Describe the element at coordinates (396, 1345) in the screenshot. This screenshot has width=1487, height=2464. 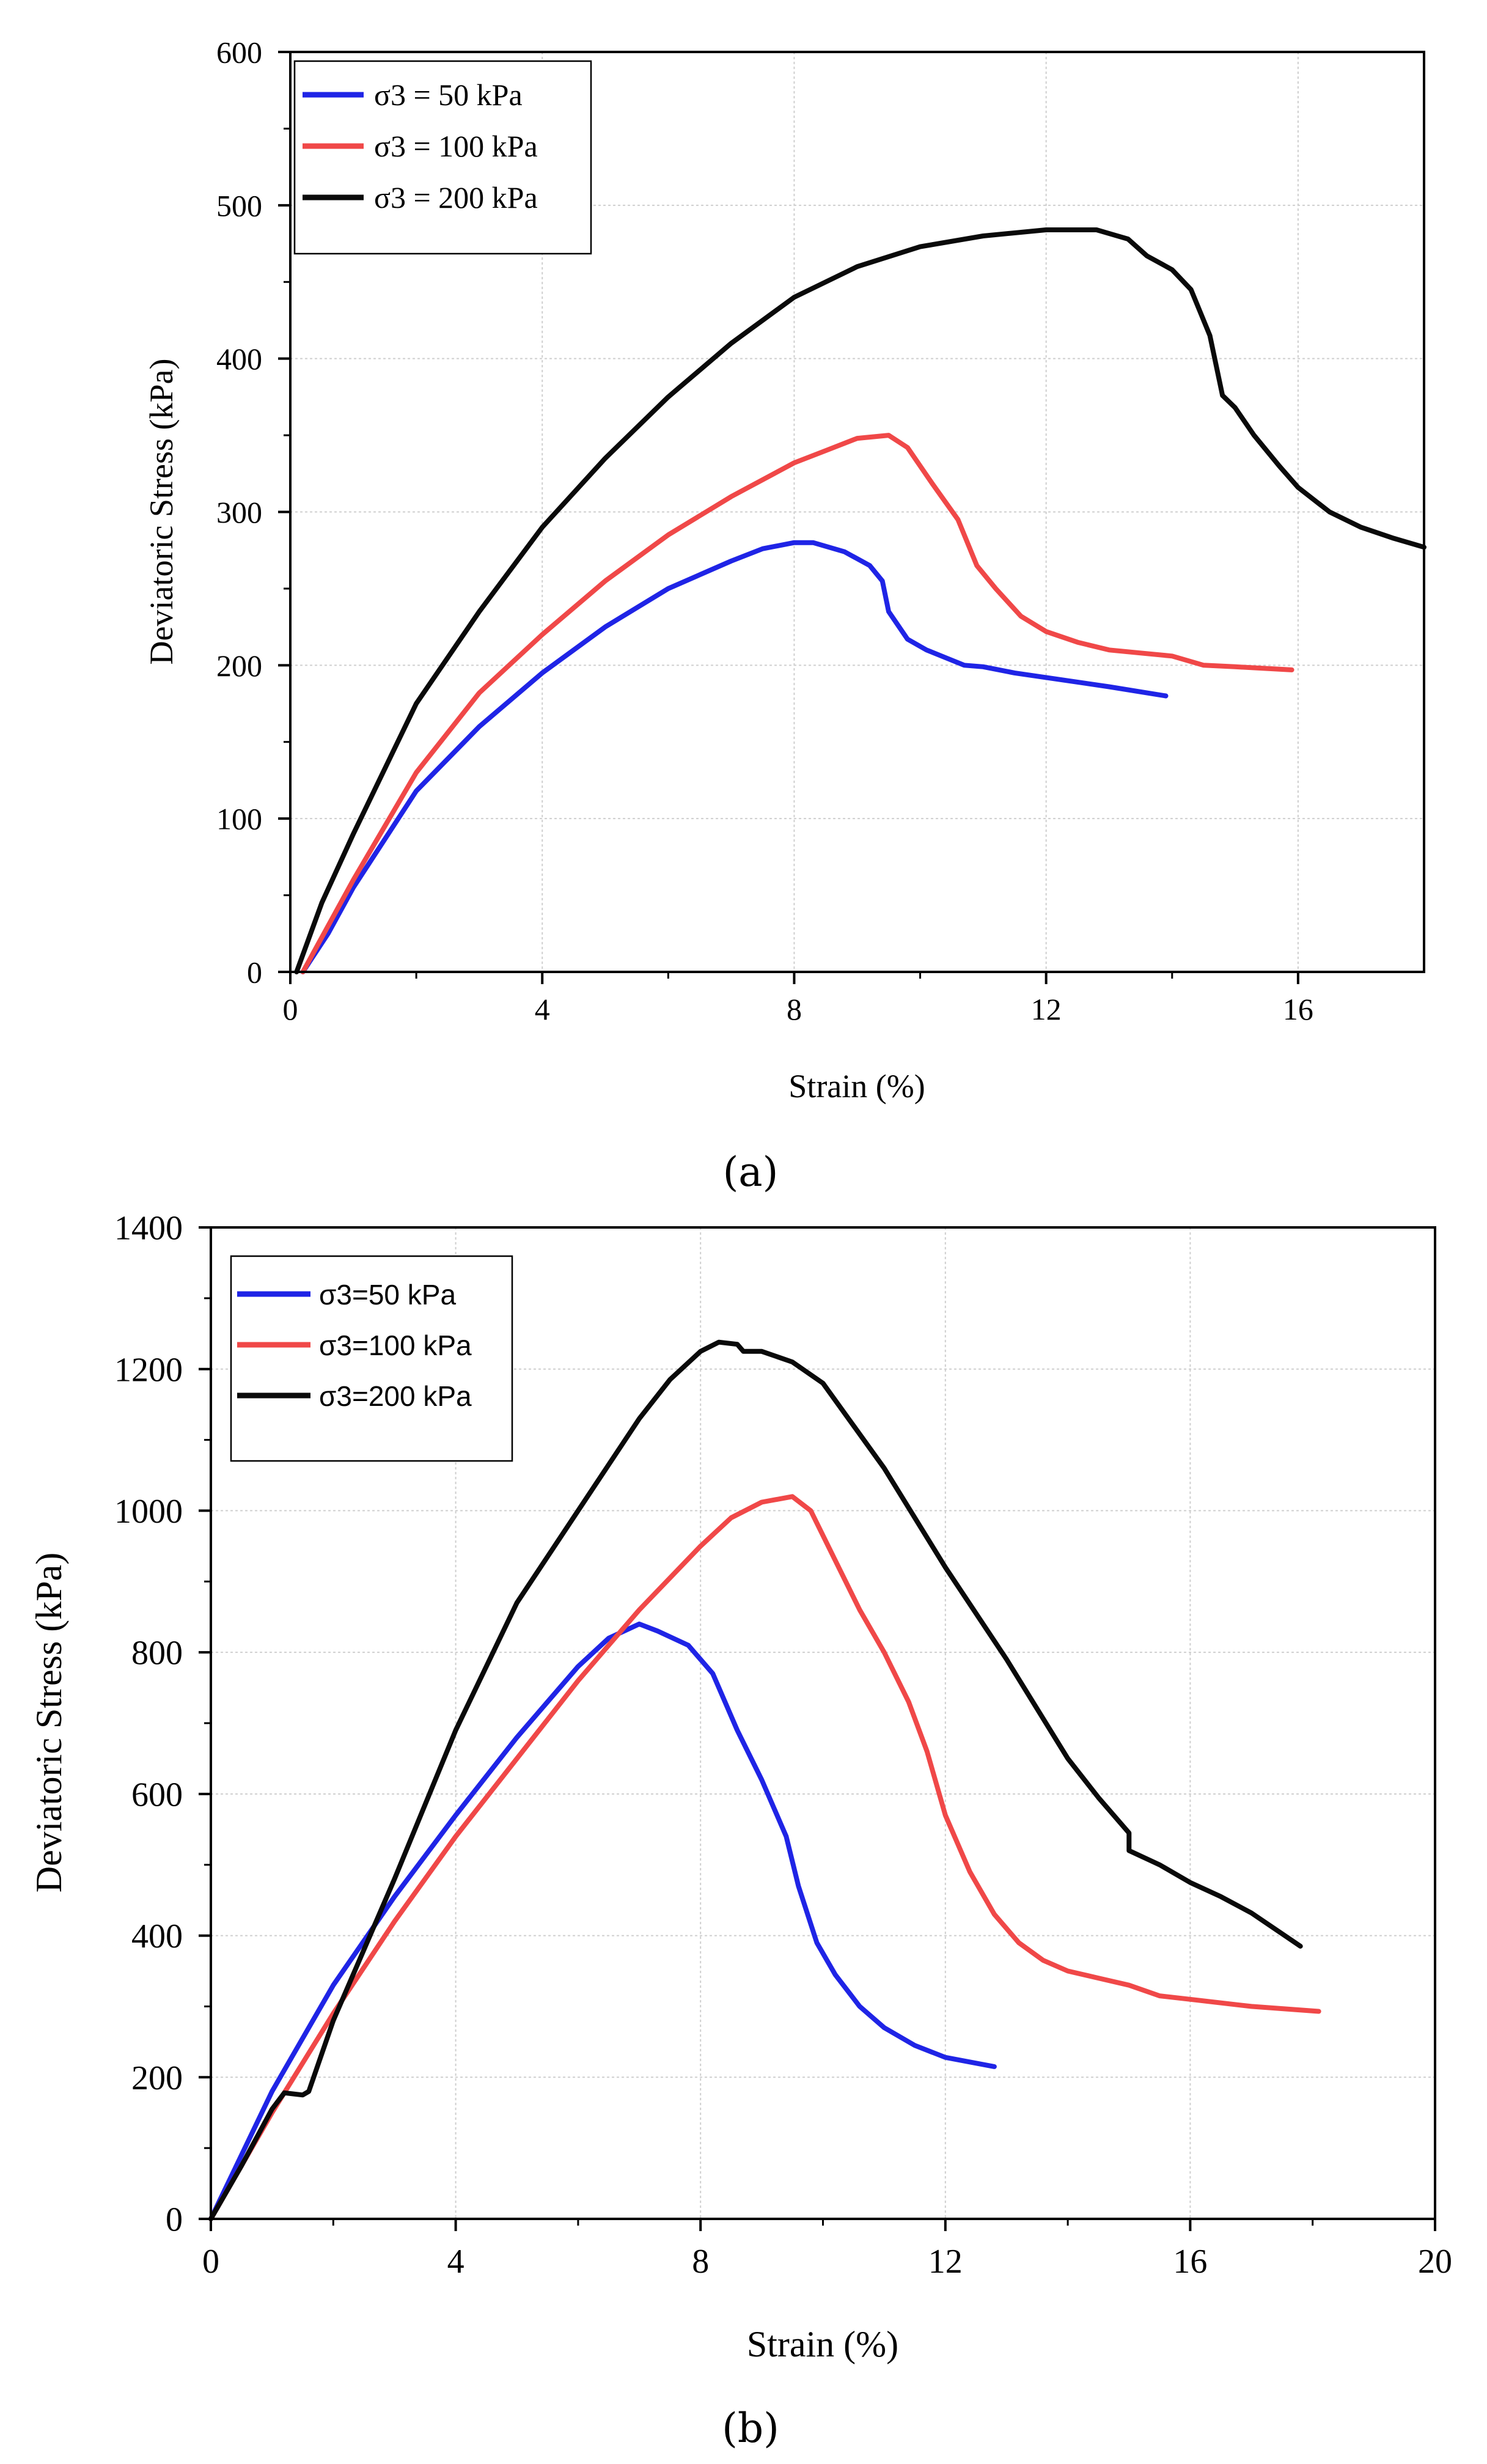
I see `chart-b-legend-label-1: σ3=100 kPa` at that location.